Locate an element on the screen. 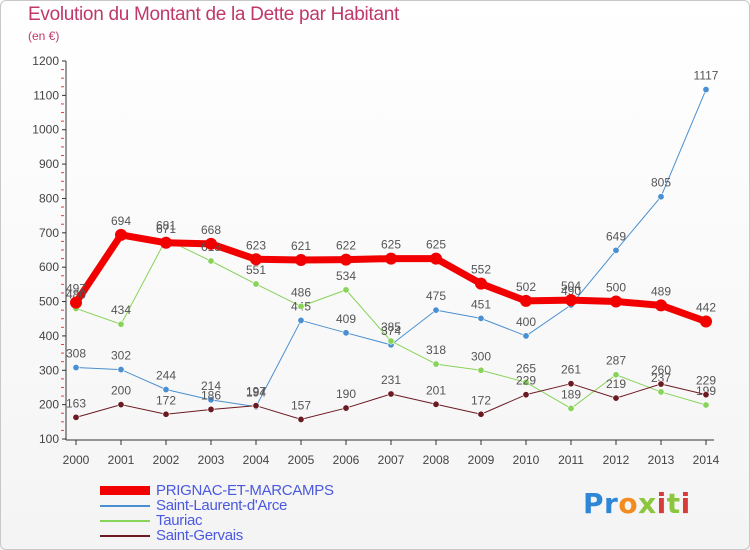  data-label-saint-laurent-d-arce: 649 is located at coordinates (616, 236).